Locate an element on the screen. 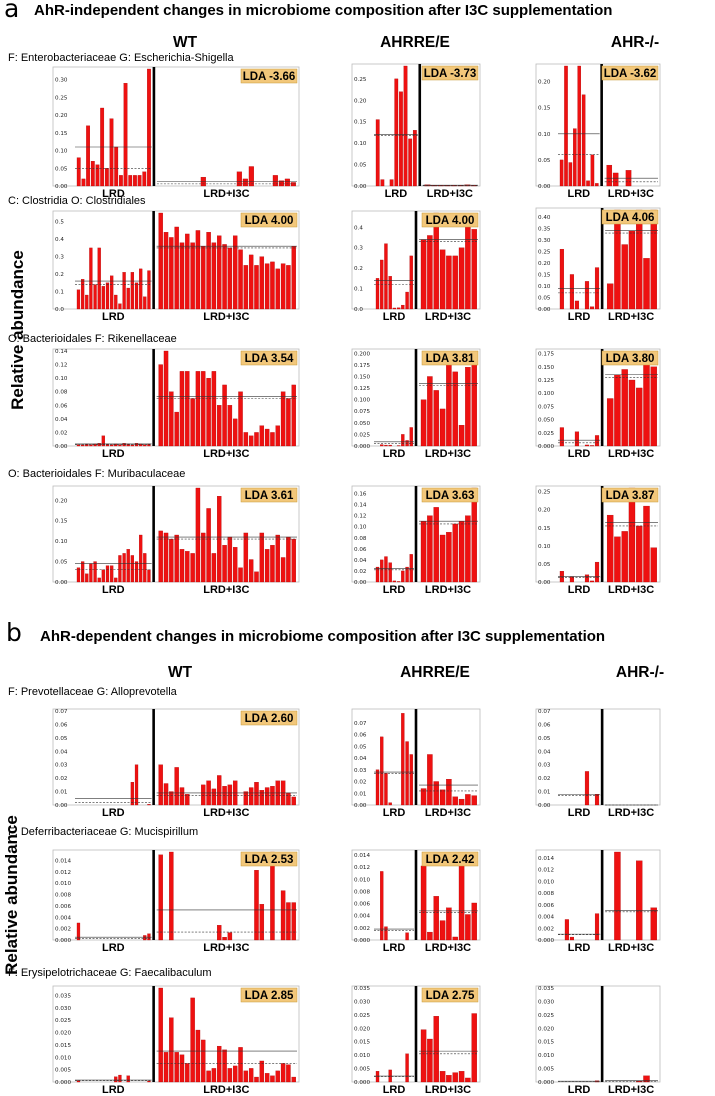 The image size is (715, 1096). y-tick-label: 0.004 is located at coordinates (63, 918).